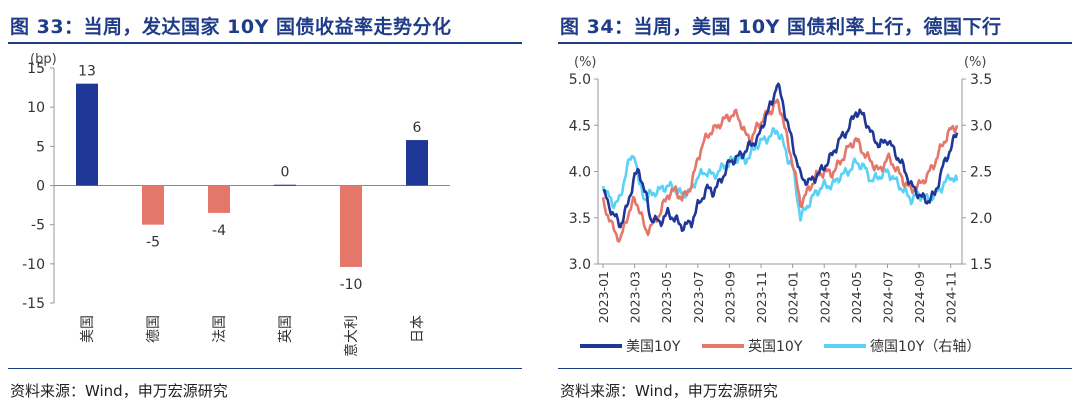 Image resolution: width=1080 pixels, height=415 pixels. What do you see at coordinates (815, 43) in the screenshot?
I see `right-title-rule` at bounding box center [815, 43].